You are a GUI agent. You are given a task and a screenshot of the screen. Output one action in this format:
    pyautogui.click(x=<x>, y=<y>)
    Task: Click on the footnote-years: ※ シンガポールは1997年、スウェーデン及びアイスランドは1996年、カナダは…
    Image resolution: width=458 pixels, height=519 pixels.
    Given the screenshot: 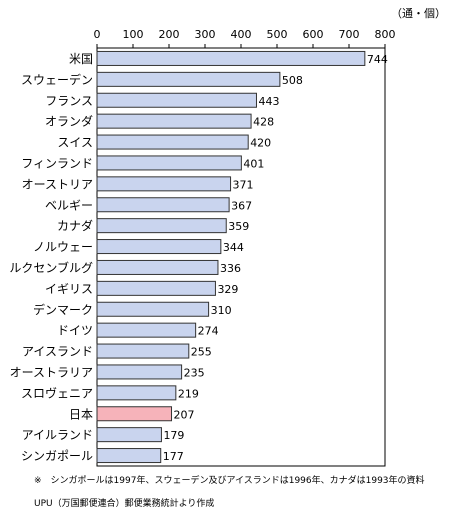 What is the action you would take?
    pyautogui.click(x=229, y=481)
    